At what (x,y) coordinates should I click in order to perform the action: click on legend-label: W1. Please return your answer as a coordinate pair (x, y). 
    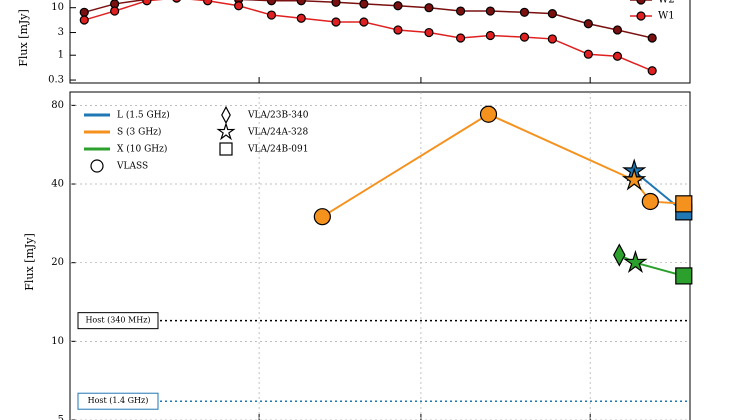
    Looking at the image, I should click on (666, 16).